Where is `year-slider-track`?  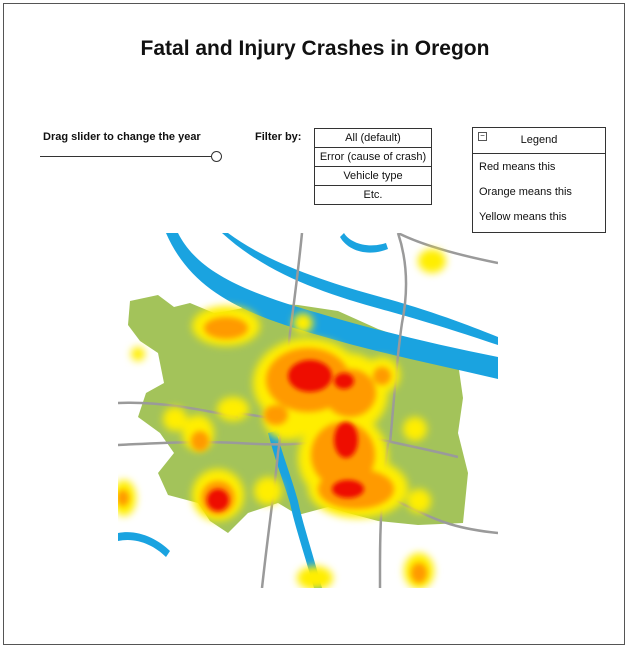
year-slider-track is located at coordinates (128, 156).